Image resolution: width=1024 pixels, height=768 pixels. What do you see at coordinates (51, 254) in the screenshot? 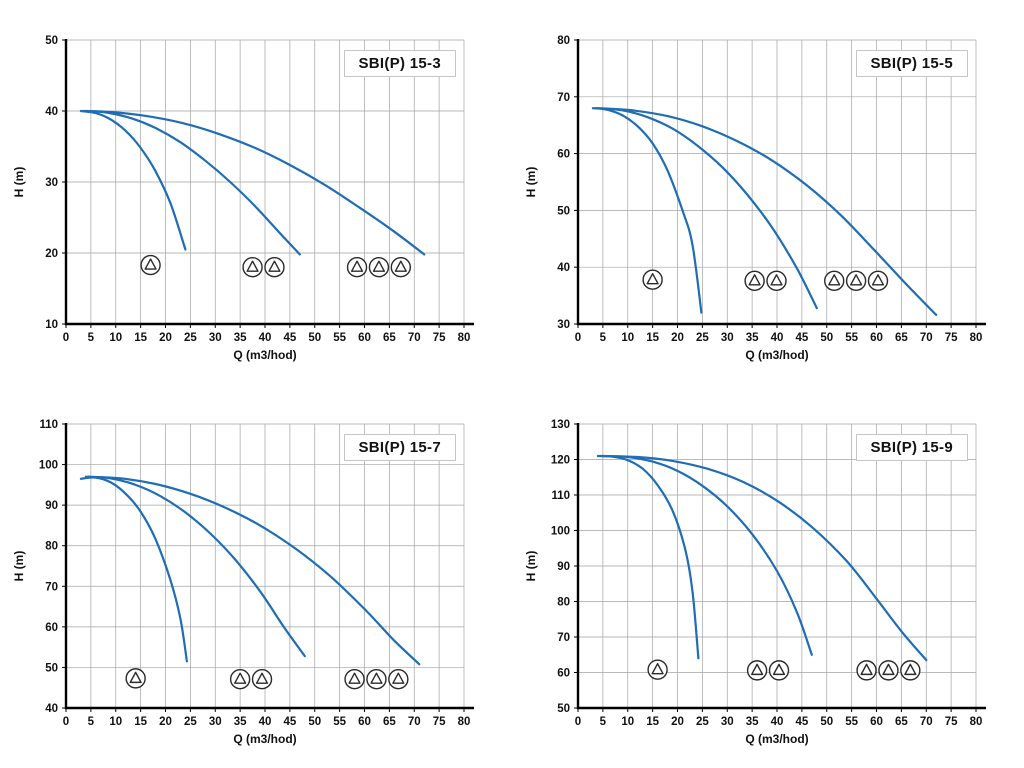
I see `y-tick-label: 20` at bounding box center [51, 254].